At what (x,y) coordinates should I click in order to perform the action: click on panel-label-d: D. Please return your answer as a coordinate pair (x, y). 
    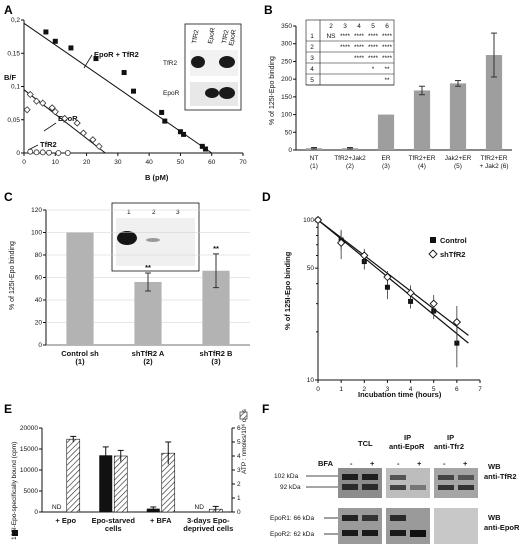
    Looking at the image, I should click on (266, 197).